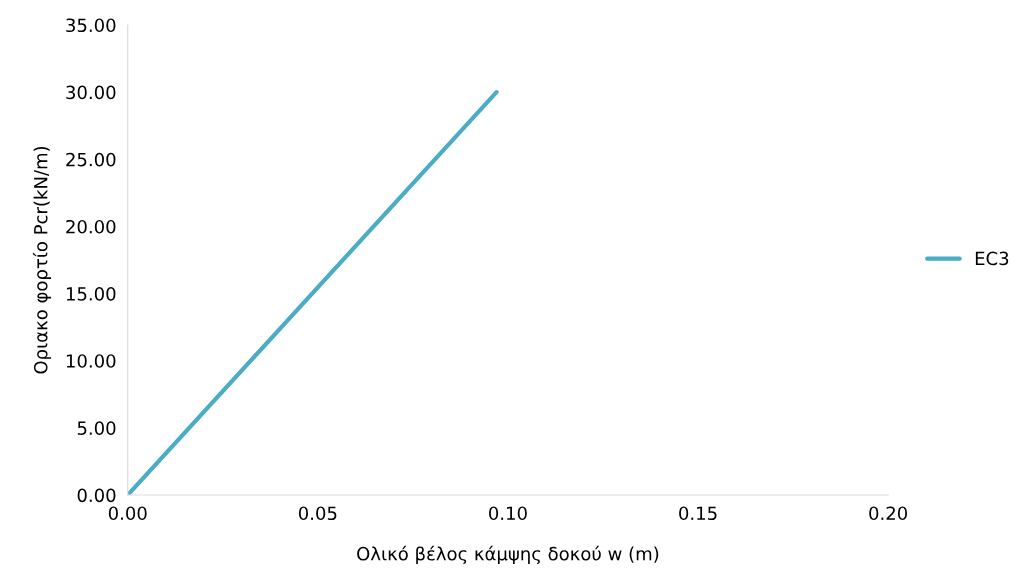  I want to click on y-tick-label: 0.00, so click(96, 495).